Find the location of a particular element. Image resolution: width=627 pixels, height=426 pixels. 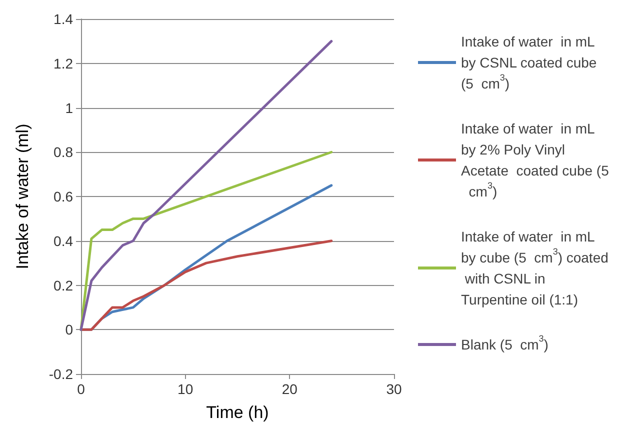

y-tick-label: -0.2 is located at coordinates (61, 374).